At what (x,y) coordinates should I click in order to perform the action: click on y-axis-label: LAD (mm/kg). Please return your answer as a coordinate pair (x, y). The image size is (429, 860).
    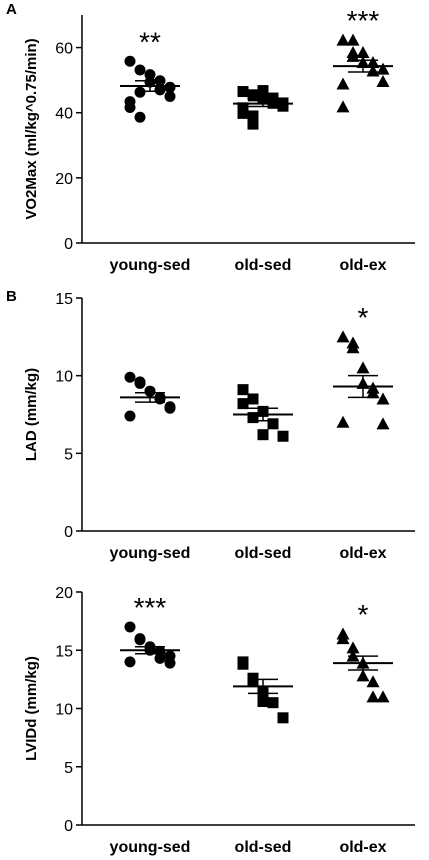
    Looking at the image, I should click on (31, 414).